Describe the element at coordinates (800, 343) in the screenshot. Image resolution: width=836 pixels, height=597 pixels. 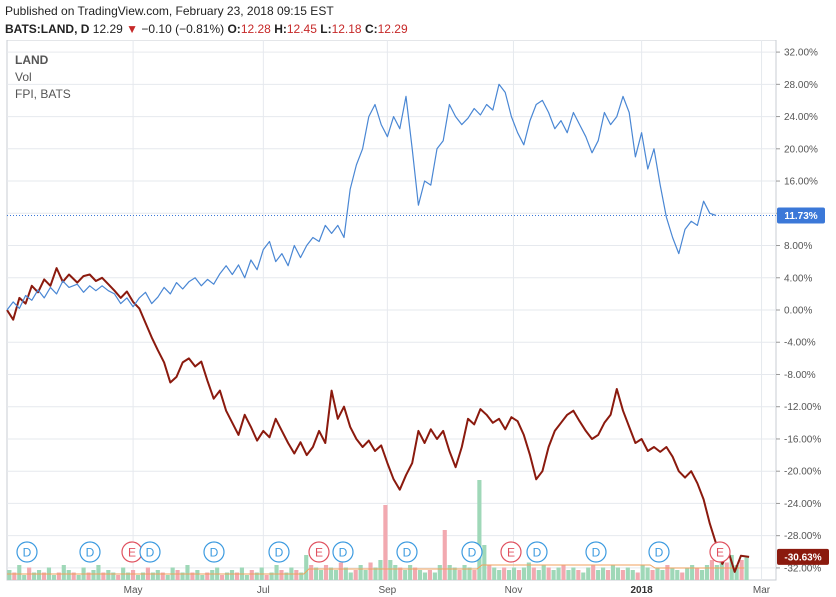
I see `y-tick-label: -4.00%` at that location.